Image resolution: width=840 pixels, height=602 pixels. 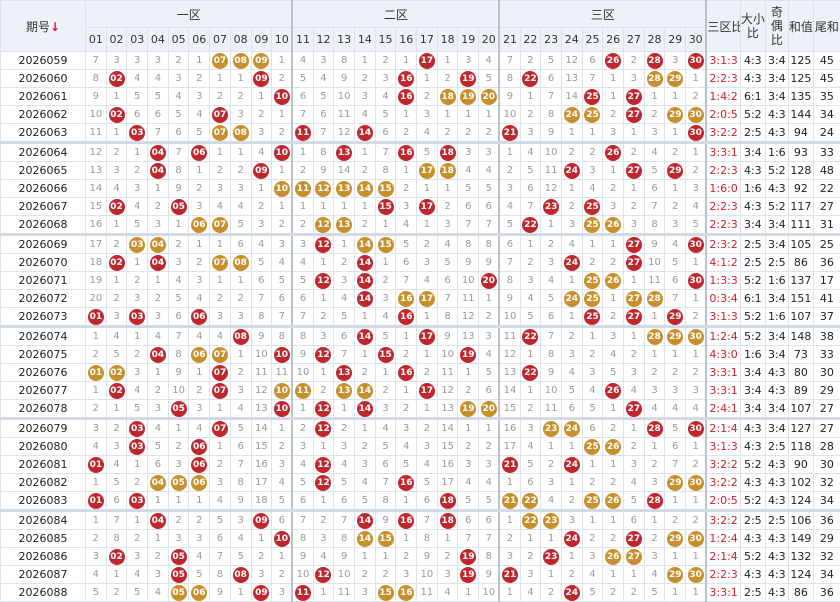 What do you see at coordinates (633, 316) in the screenshot?
I see `drawn-ball: 27` at bounding box center [633, 316].